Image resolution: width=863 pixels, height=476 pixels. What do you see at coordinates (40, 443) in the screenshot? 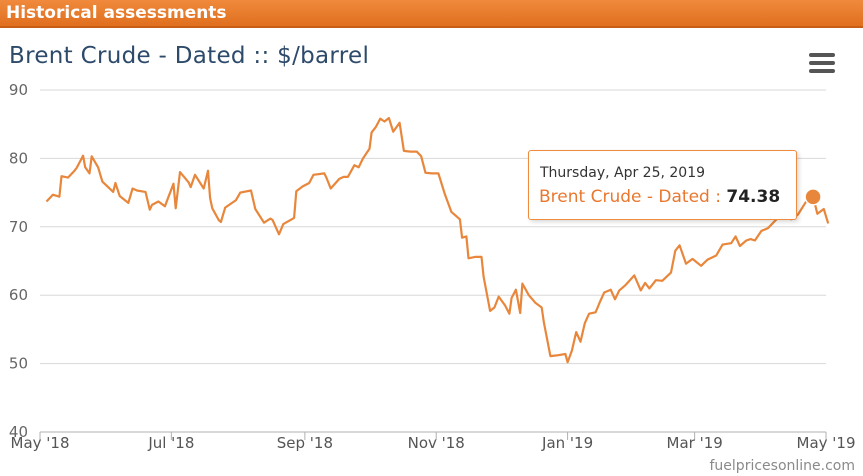
I see `x-tick-label: May '18` at bounding box center [40, 443].